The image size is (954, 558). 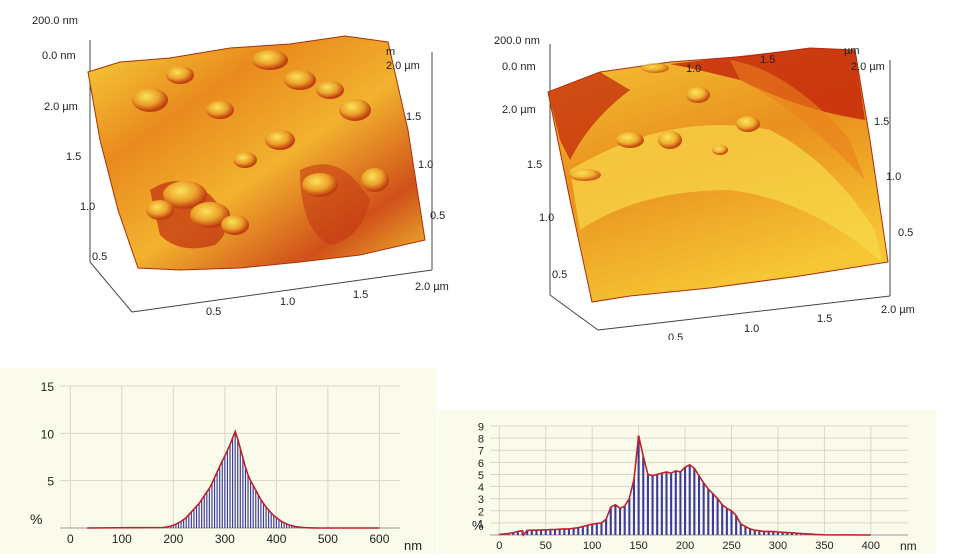 What do you see at coordinates (481, 488) in the screenshot?
I see `y-tick-label: 4` at bounding box center [481, 488].